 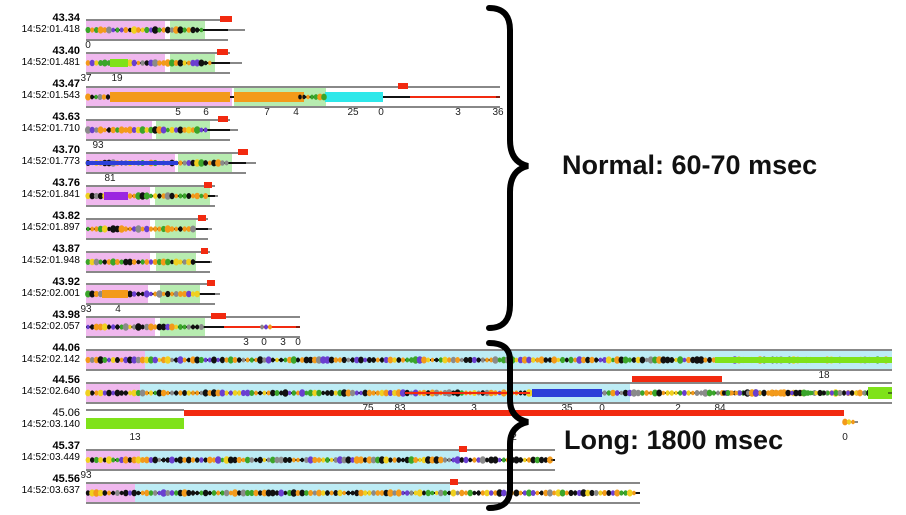 I want to click on trace-count-label: 0, so click(x=88, y=45).